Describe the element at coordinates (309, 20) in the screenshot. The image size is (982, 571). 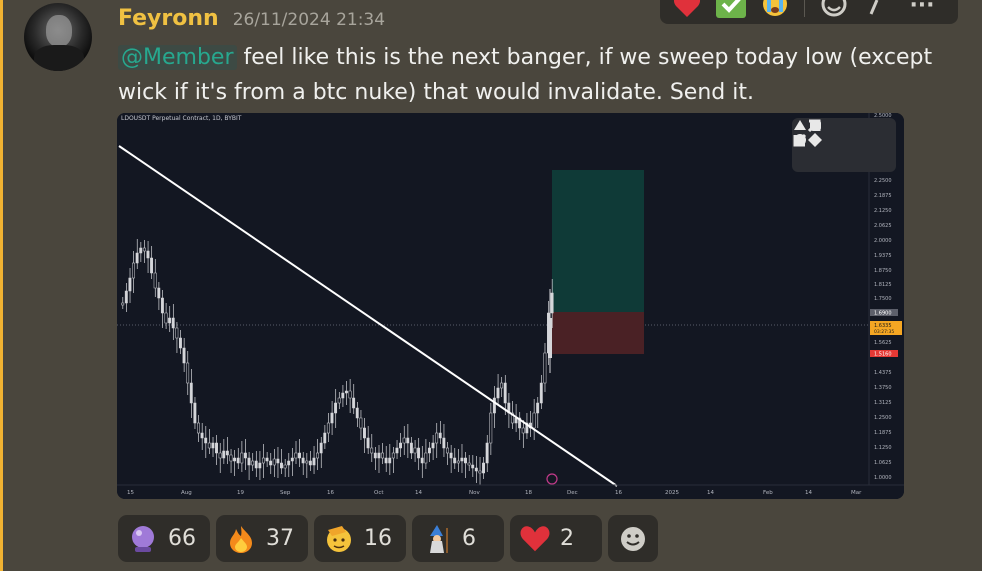
I see `timestamp: 26/11/2024 21:34` at that location.